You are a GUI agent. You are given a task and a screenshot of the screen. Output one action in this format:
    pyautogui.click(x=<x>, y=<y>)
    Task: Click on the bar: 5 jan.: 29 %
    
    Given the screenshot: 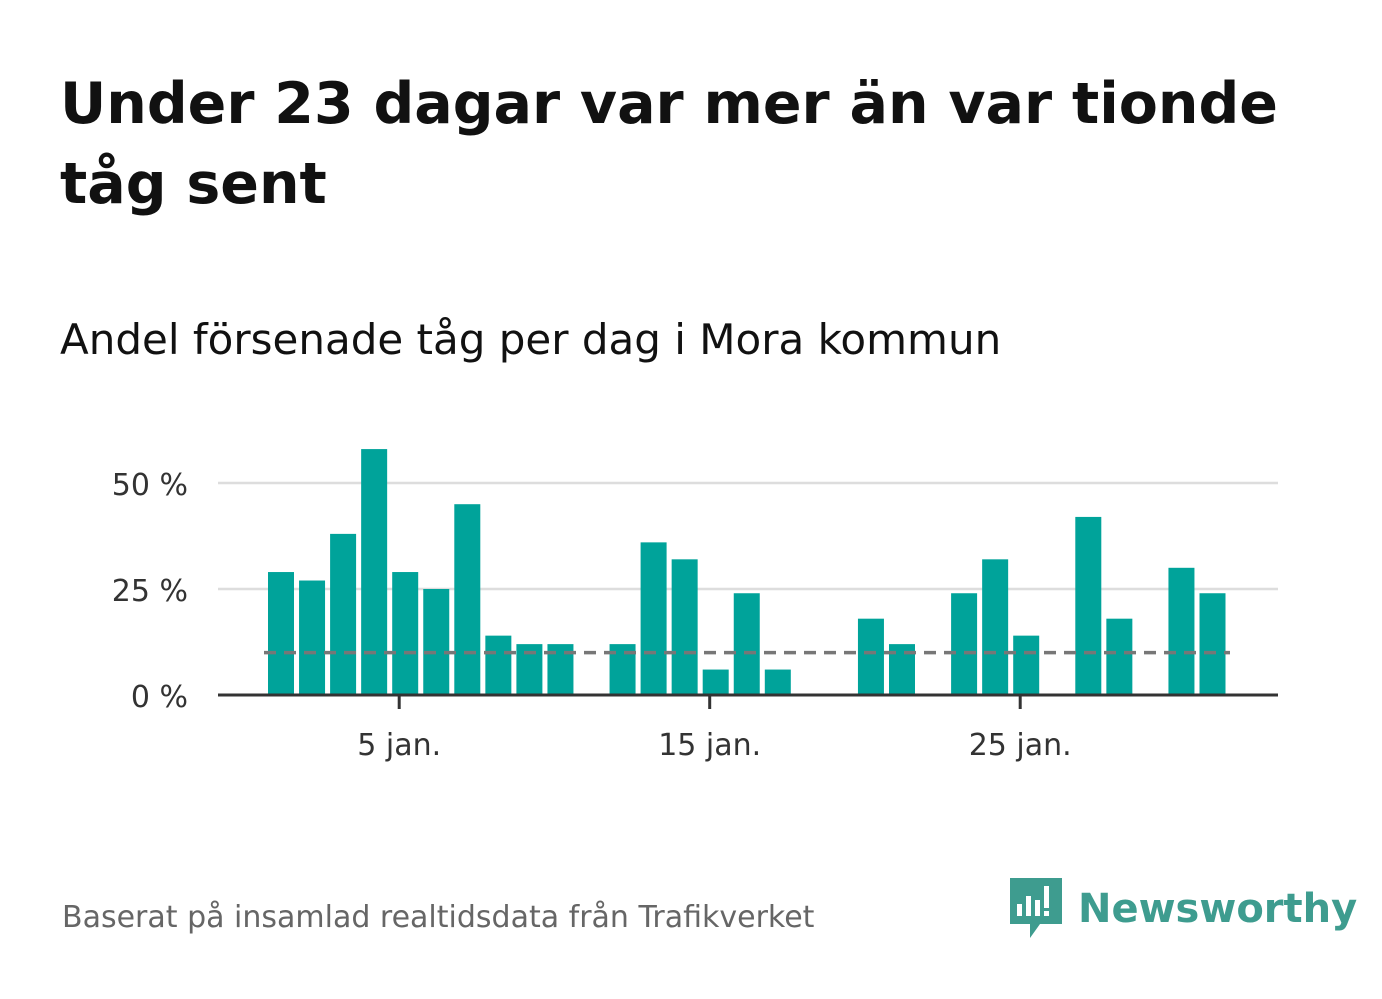 What is the action you would take?
    pyautogui.click(x=405, y=633)
    